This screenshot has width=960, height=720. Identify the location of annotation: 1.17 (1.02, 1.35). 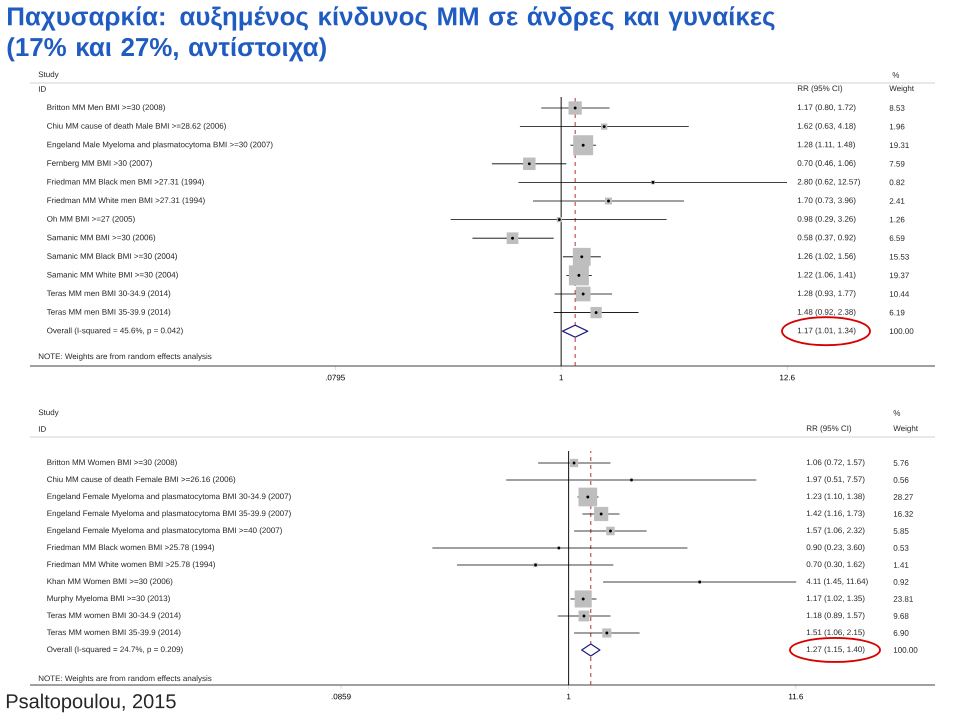
(835, 599).